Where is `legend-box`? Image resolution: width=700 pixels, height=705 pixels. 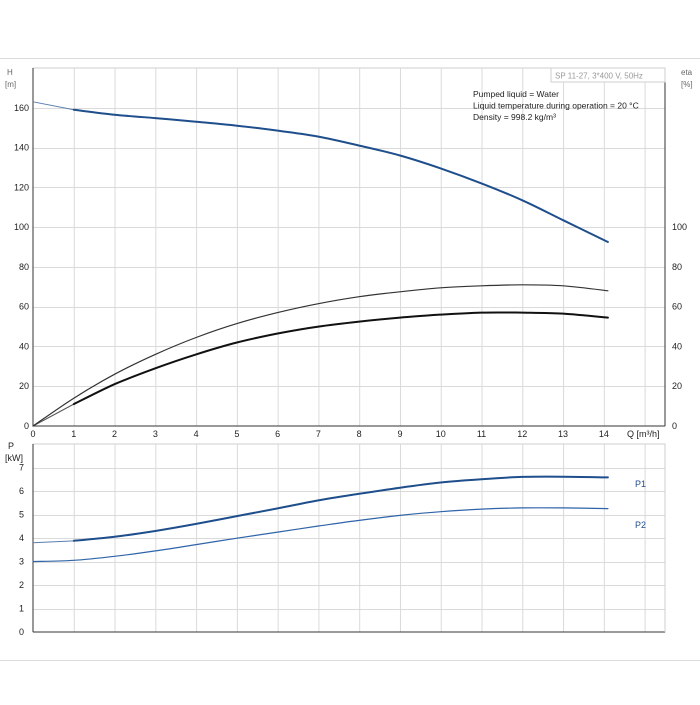
legend-box is located at coordinates (608, 75).